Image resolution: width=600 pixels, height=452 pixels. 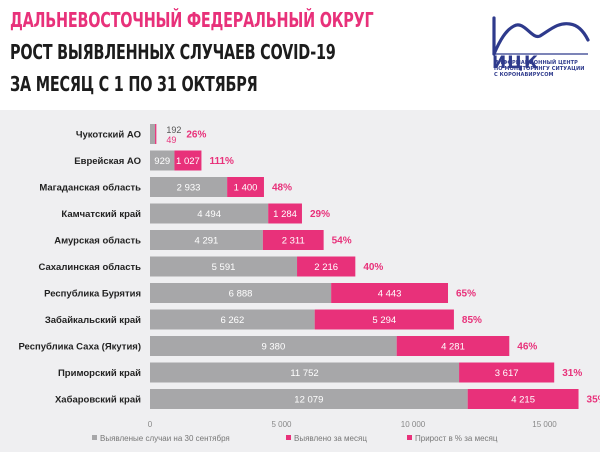 I want to click on data-label-base: 9 380, so click(x=273, y=346).